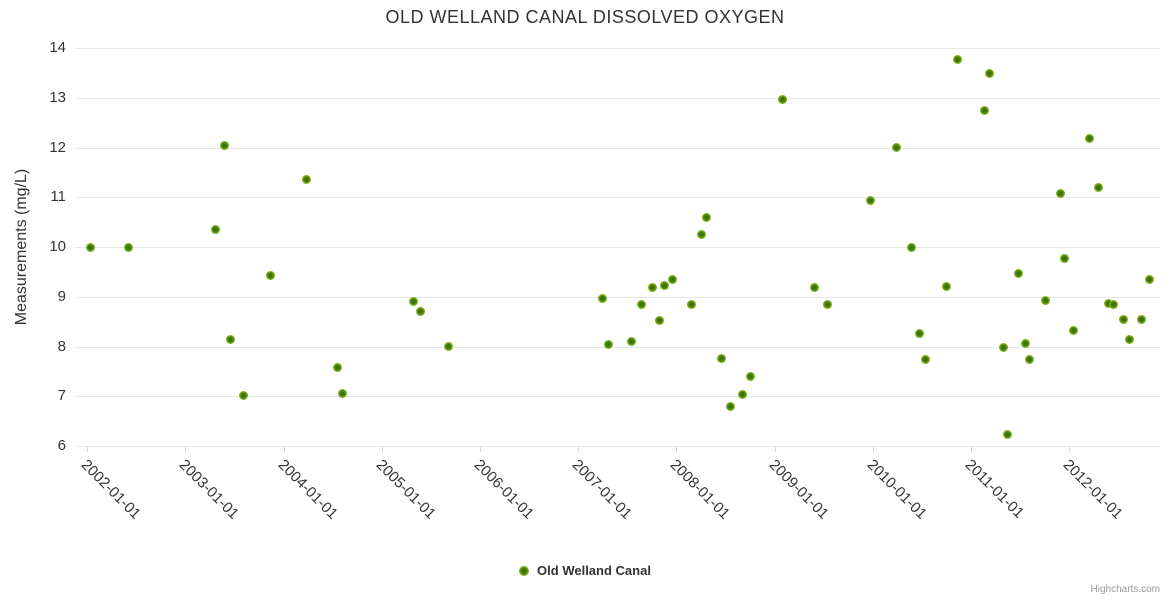 The image size is (1170, 600). What do you see at coordinates (524, 570) in the screenshot?
I see `legend-marker-icon` at bounding box center [524, 570].